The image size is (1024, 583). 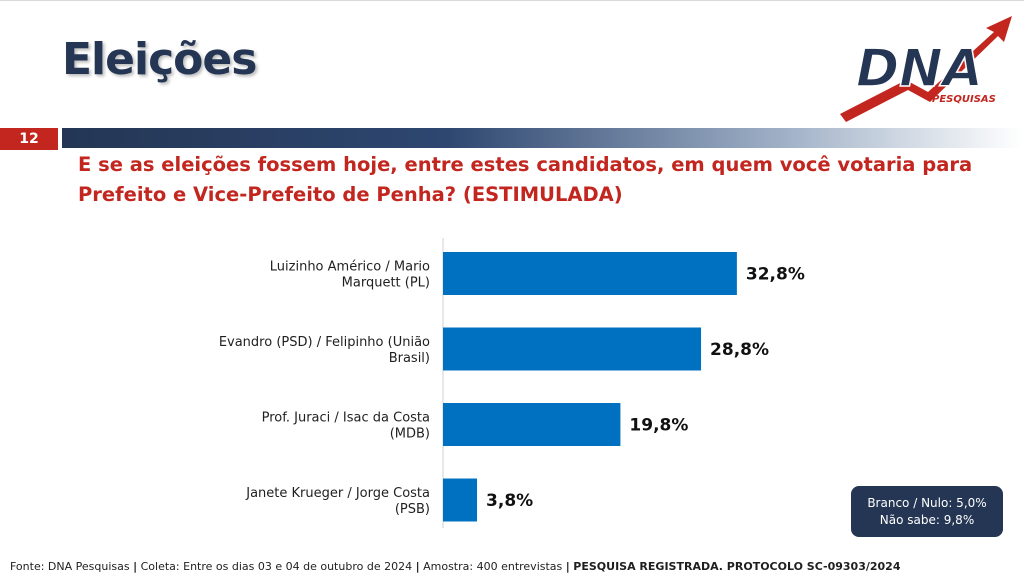 I want to click on undecided-callout: Branco / Nulo: 5,0% Não sabe: 9,8%, so click(x=927, y=511).